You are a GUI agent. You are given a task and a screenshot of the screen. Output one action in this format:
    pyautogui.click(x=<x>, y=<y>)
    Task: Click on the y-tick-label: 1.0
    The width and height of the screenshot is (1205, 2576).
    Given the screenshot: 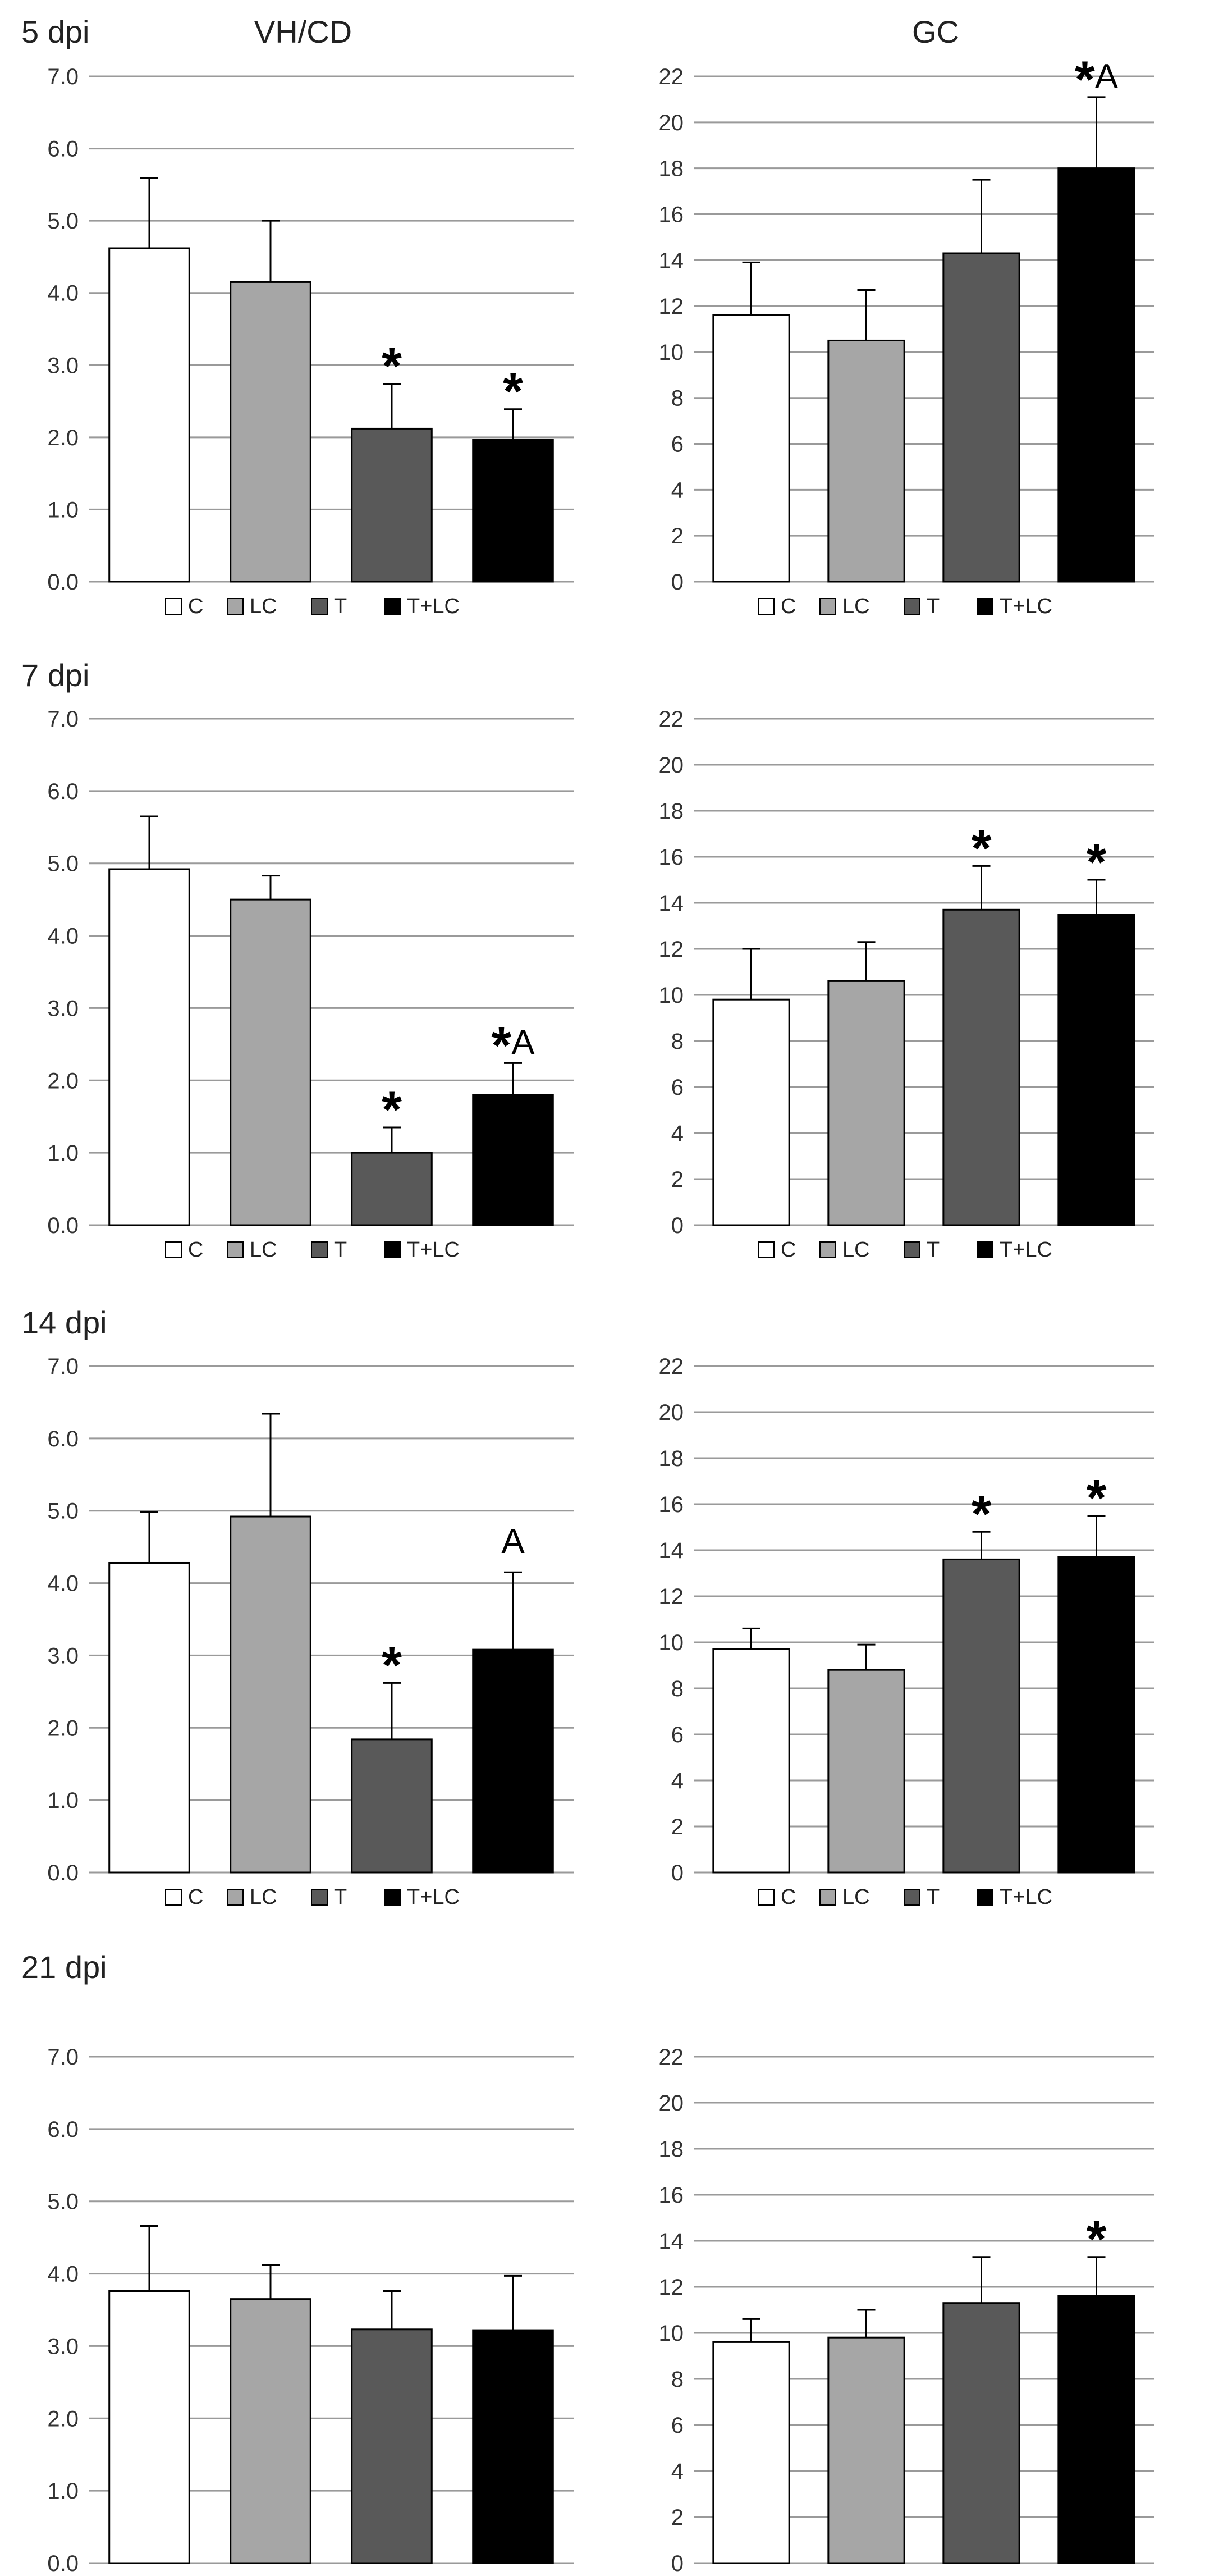 What is the action you would take?
    pyautogui.click(x=63, y=1800)
    